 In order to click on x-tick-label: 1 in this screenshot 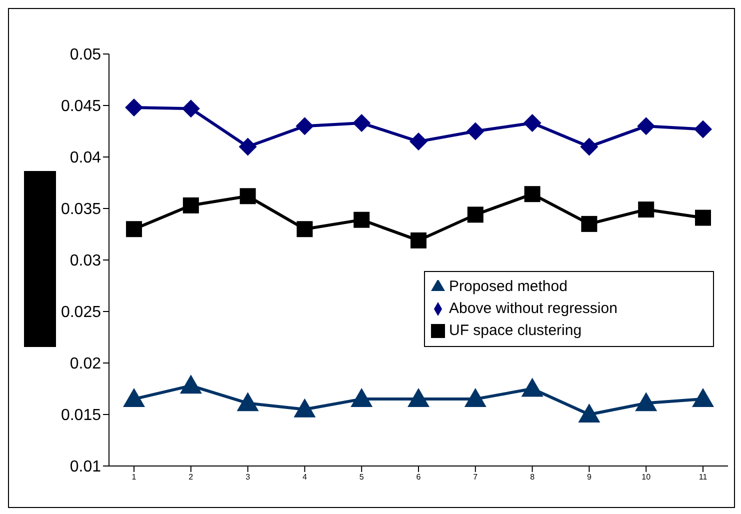, I will do `click(134, 477)`.